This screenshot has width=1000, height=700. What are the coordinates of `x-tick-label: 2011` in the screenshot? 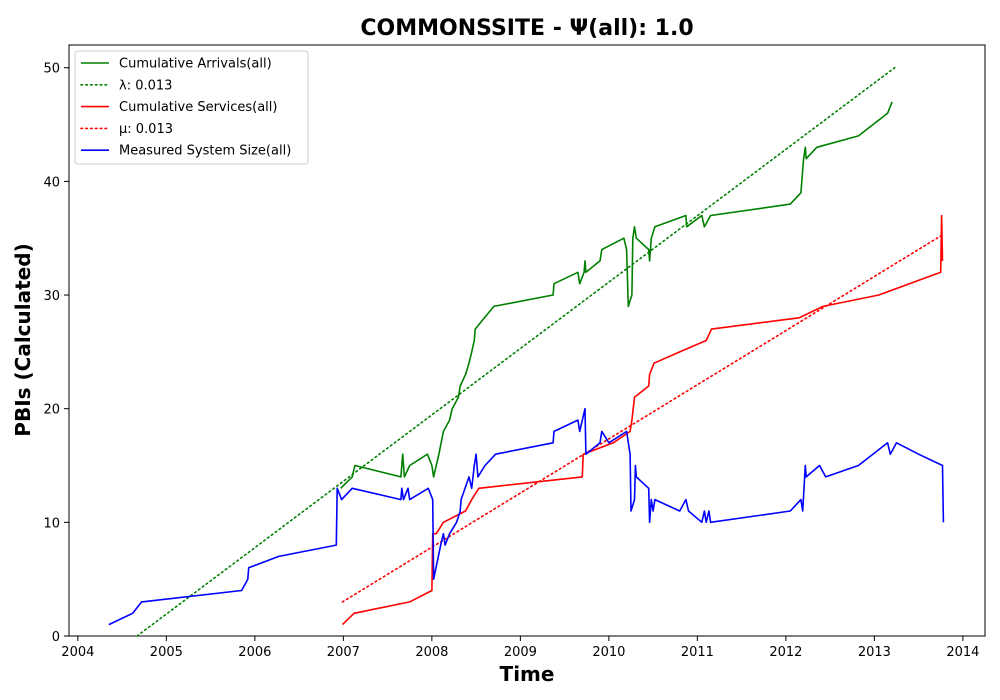 It's located at (697, 652).